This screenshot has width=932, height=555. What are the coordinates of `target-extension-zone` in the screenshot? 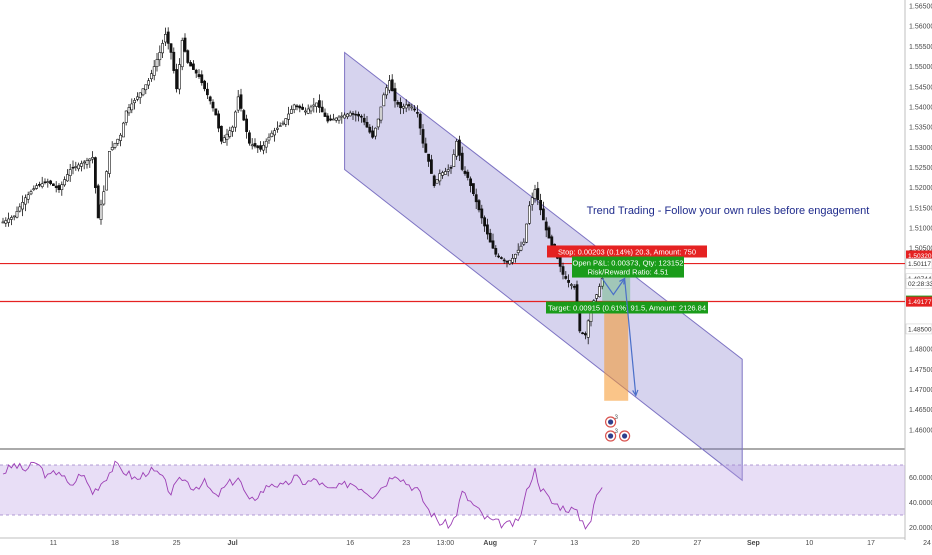 It's located at (616, 351).